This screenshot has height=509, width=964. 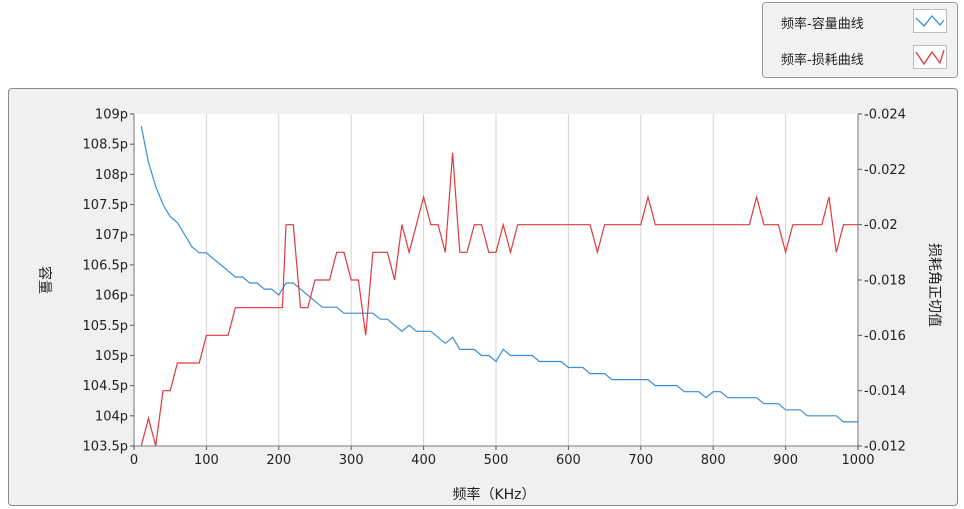 What do you see at coordinates (105, 326) in the screenshot?
I see `y-tick-label: 105.5p` at bounding box center [105, 326].